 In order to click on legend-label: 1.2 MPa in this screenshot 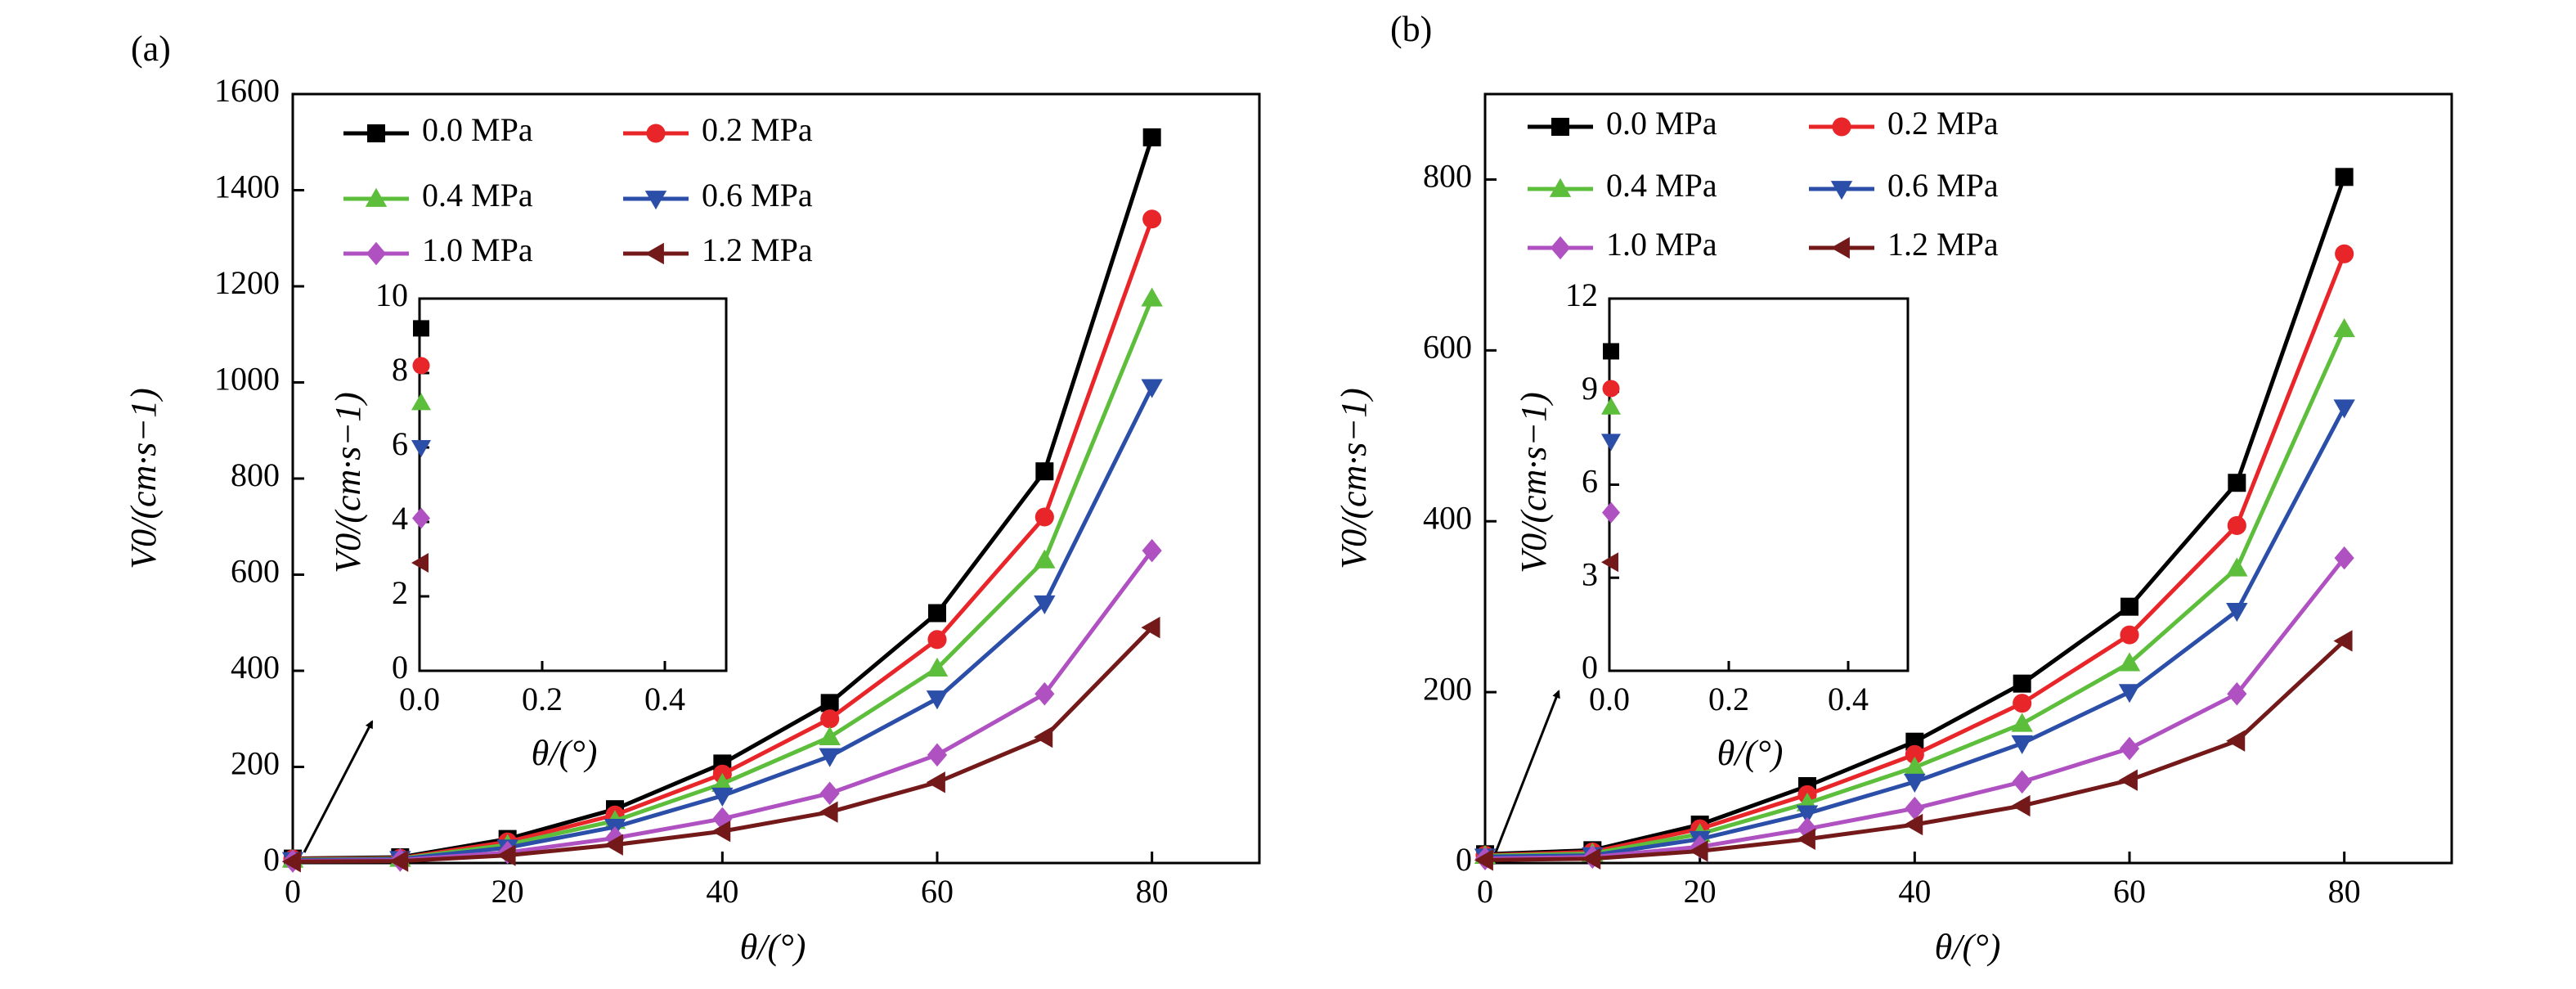, I will do `click(1943, 244)`.